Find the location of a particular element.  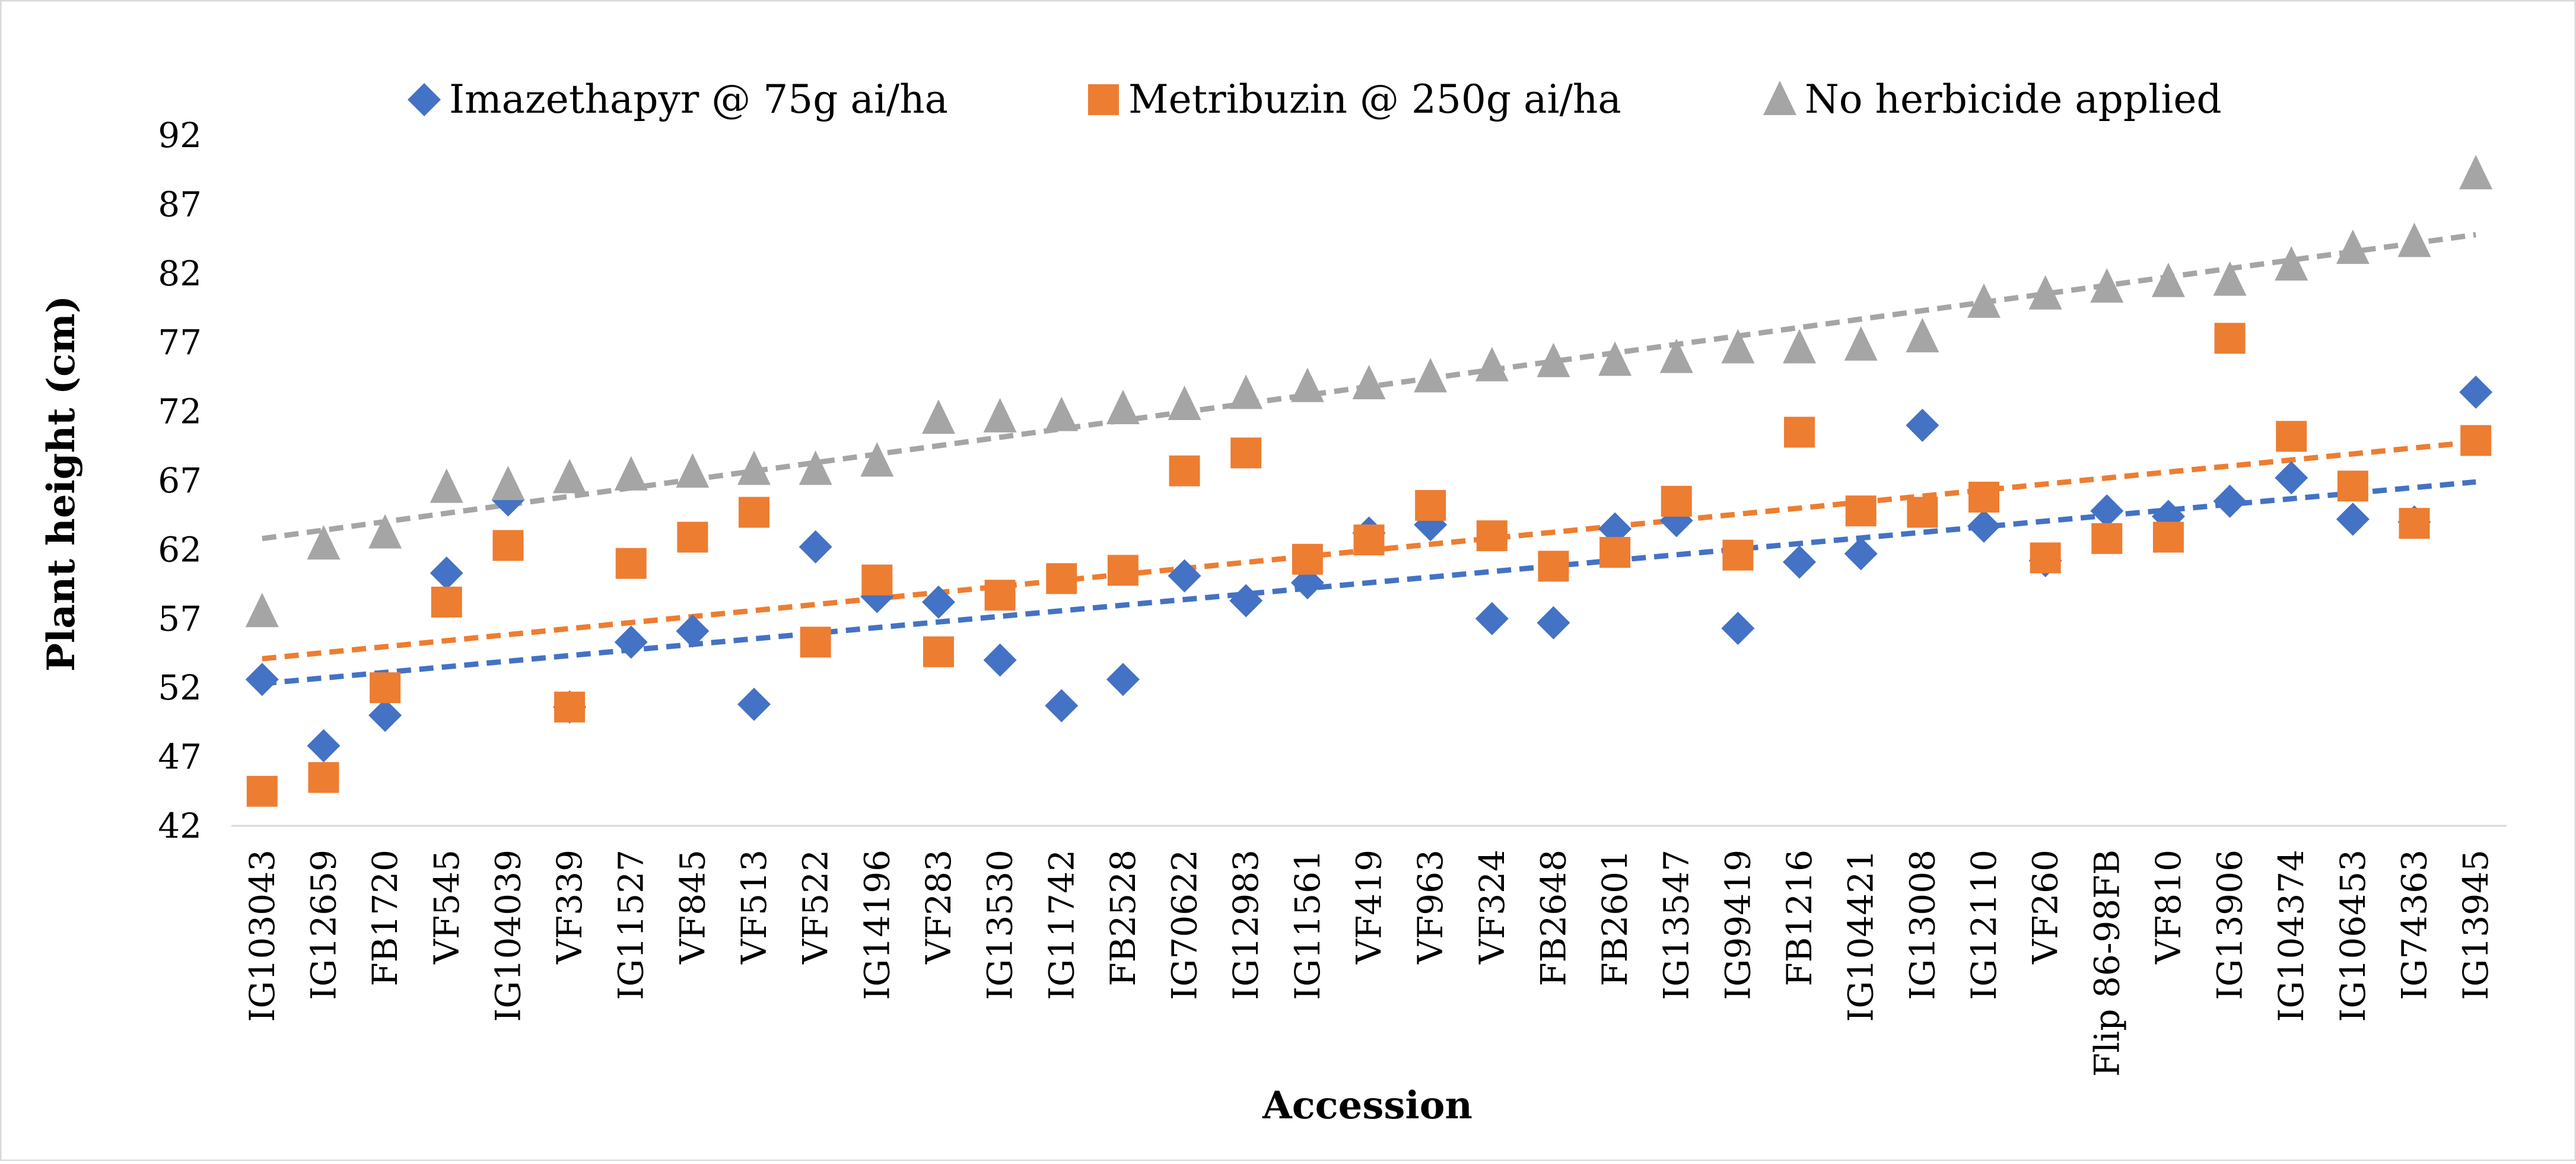

x-tick-label: VF845 is located at coordinates (692, 907).